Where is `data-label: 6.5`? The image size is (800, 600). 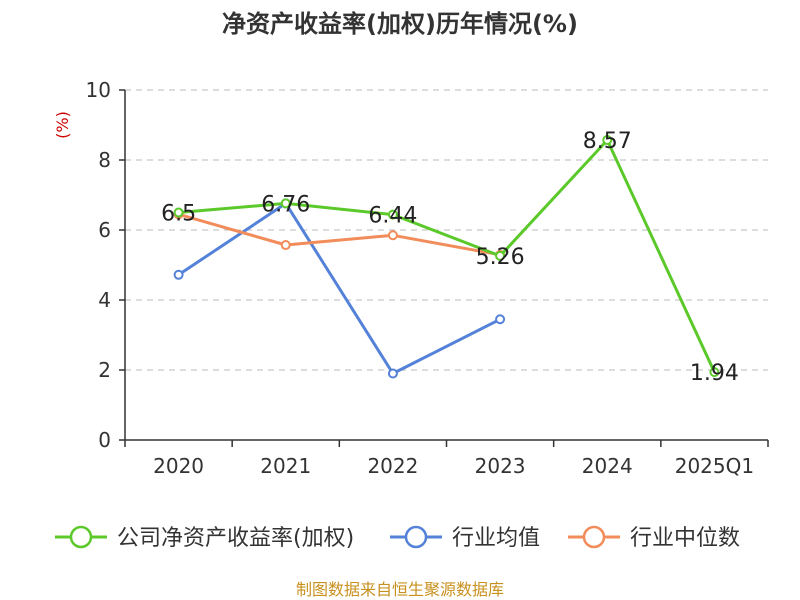 data-label: 6.5 is located at coordinates (178, 214).